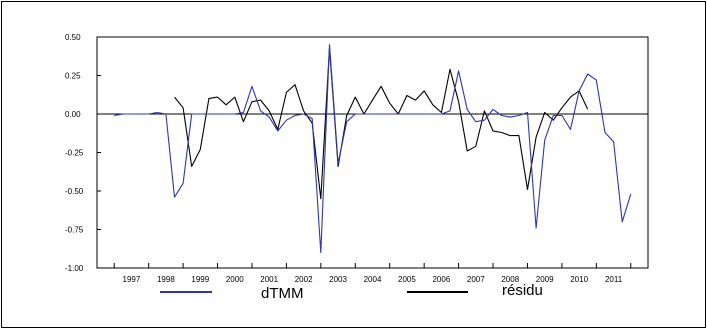  Describe the element at coordinates (235, 279) in the screenshot. I see `x-tick-label: 2000` at that location.